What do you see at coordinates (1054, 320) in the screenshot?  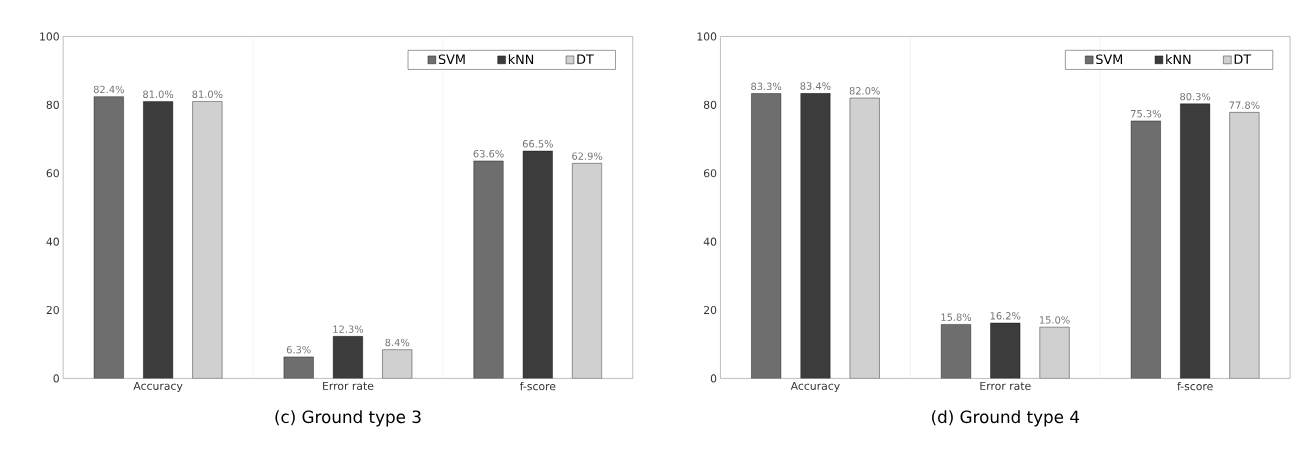 I see `data-label: 15.0%` at bounding box center [1054, 320].